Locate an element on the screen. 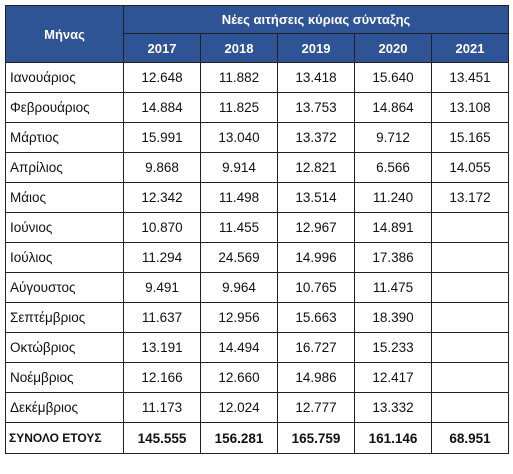 The height and width of the screenshot is (474, 513). group-title-header: Νέες αιτήσεις κύριας σύνταξης is located at coordinates (316, 19).